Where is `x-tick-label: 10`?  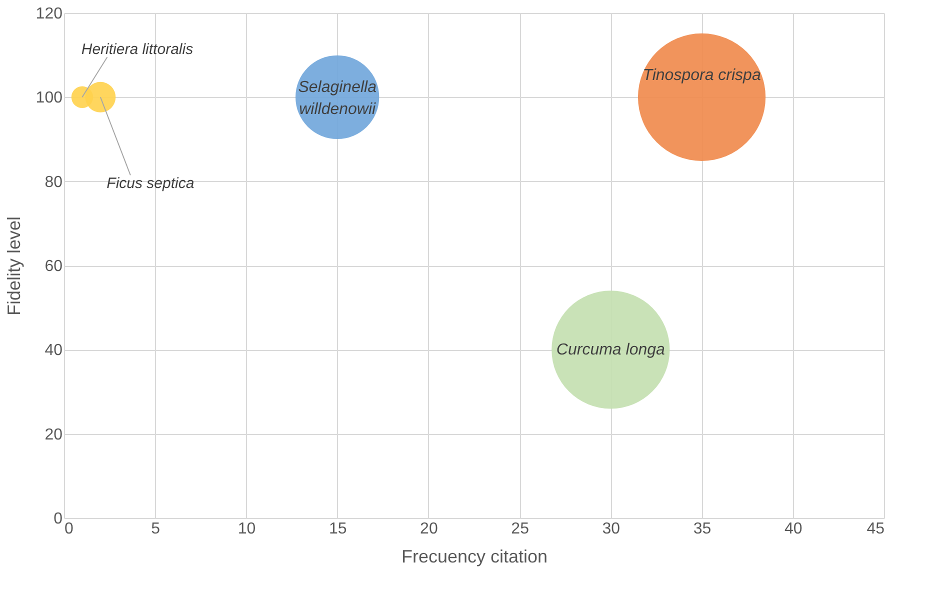 x-tick-label: 10 is located at coordinates (247, 529).